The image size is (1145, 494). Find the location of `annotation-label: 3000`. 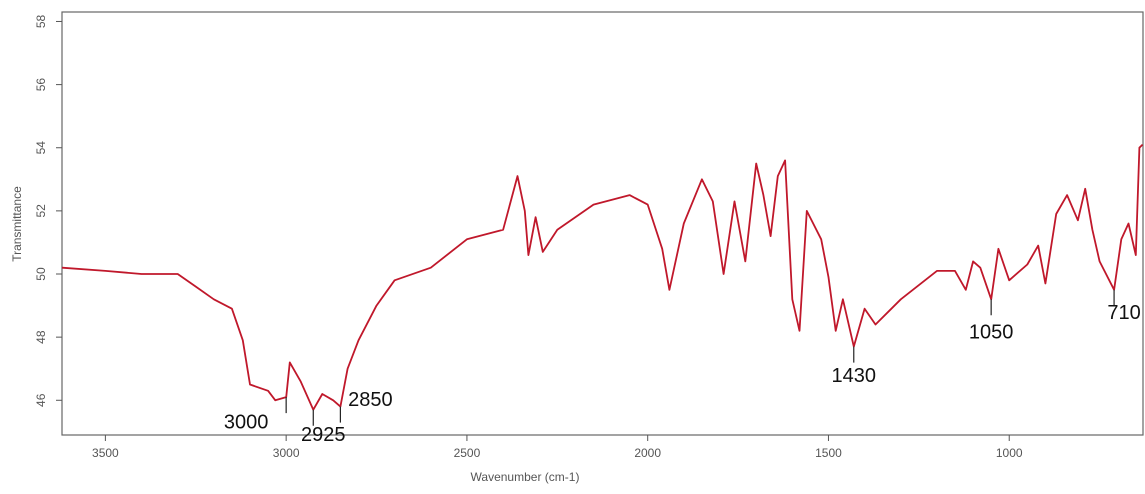

annotation-label: 3000 is located at coordinates (246, 422).